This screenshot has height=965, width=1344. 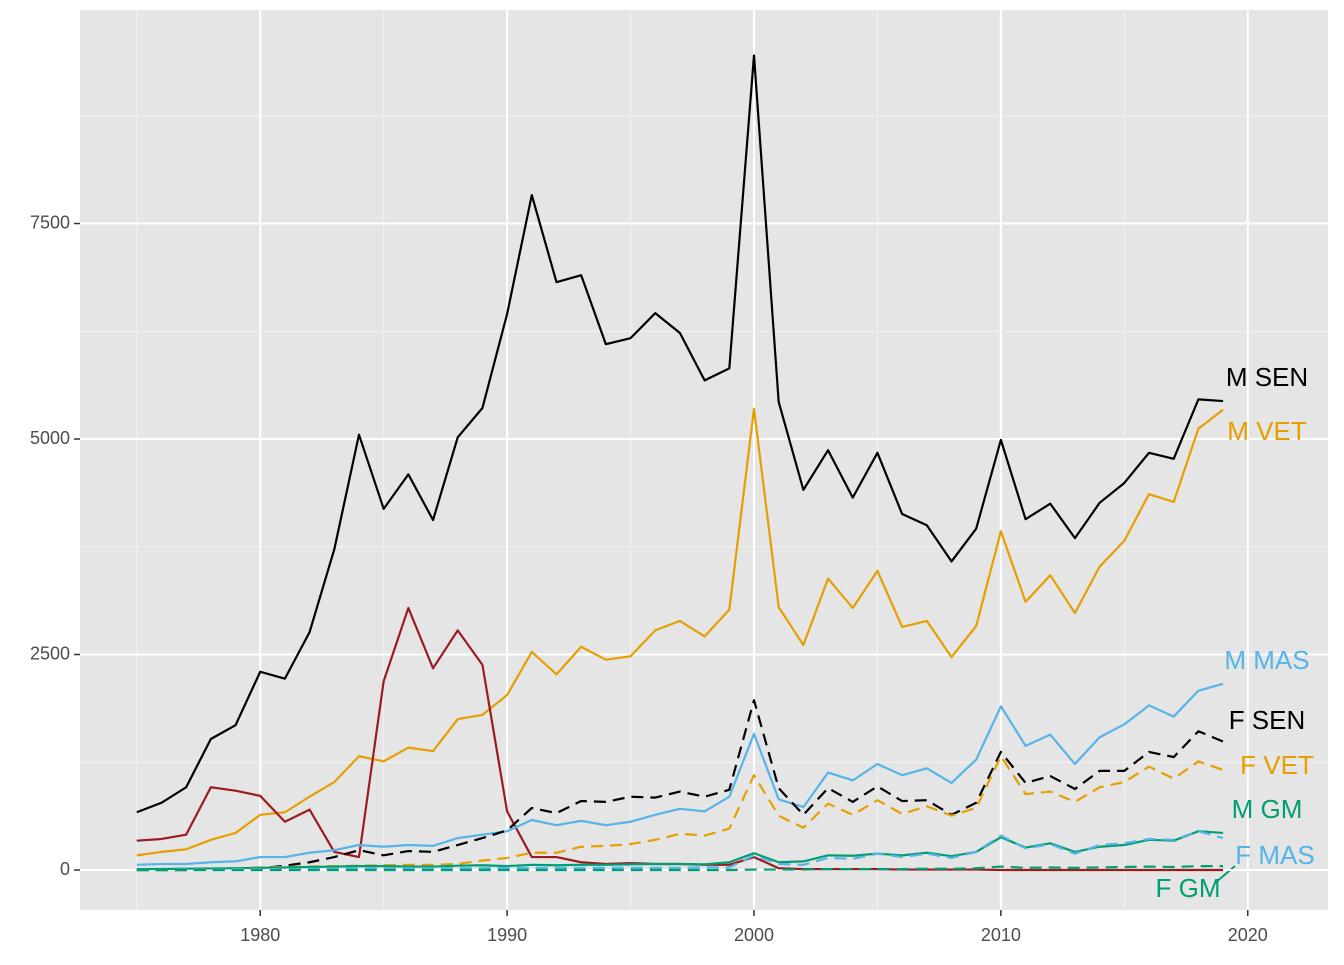 I want to click on x-tick-label: 1980, so click(x=260, y=935).